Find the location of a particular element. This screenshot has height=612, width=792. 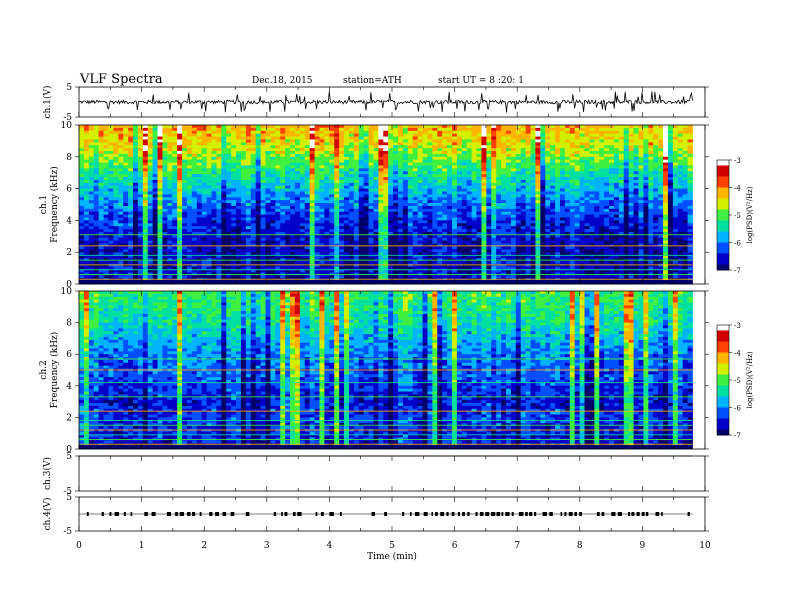

y-axis-label: ch.1 is located at coordinates (44, 204).